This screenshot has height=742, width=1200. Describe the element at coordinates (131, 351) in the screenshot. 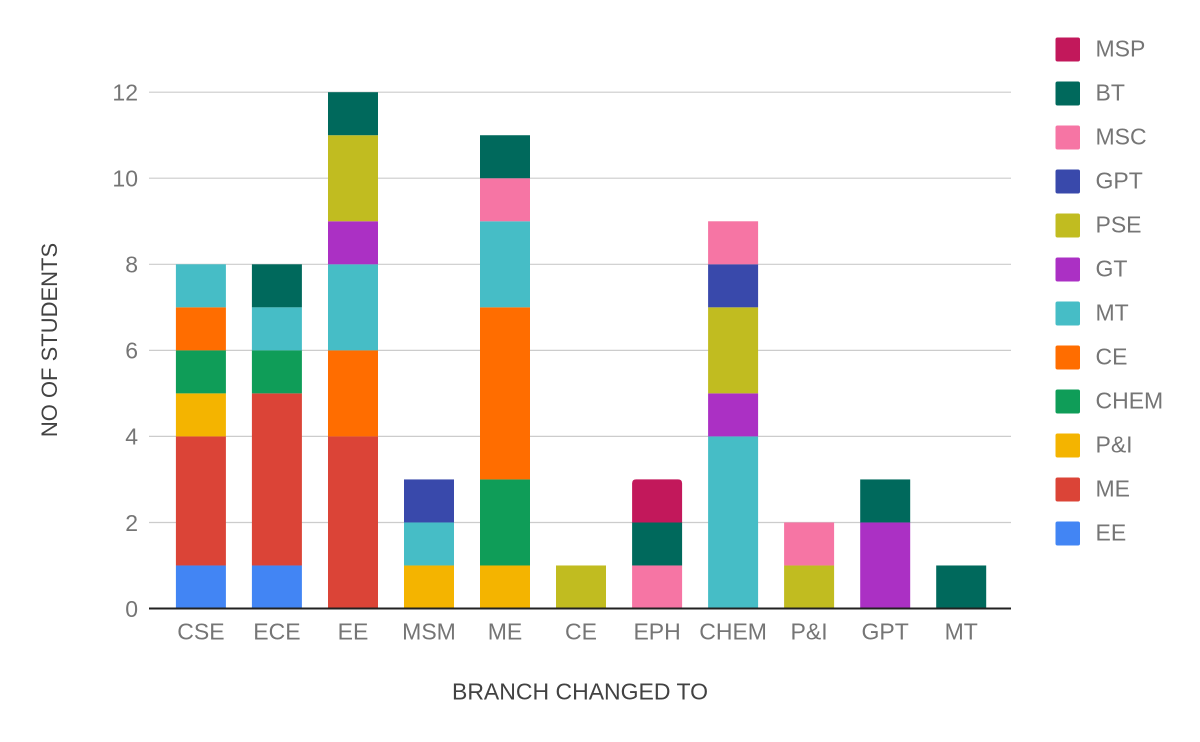

I see `svg-text: 6` at that location.